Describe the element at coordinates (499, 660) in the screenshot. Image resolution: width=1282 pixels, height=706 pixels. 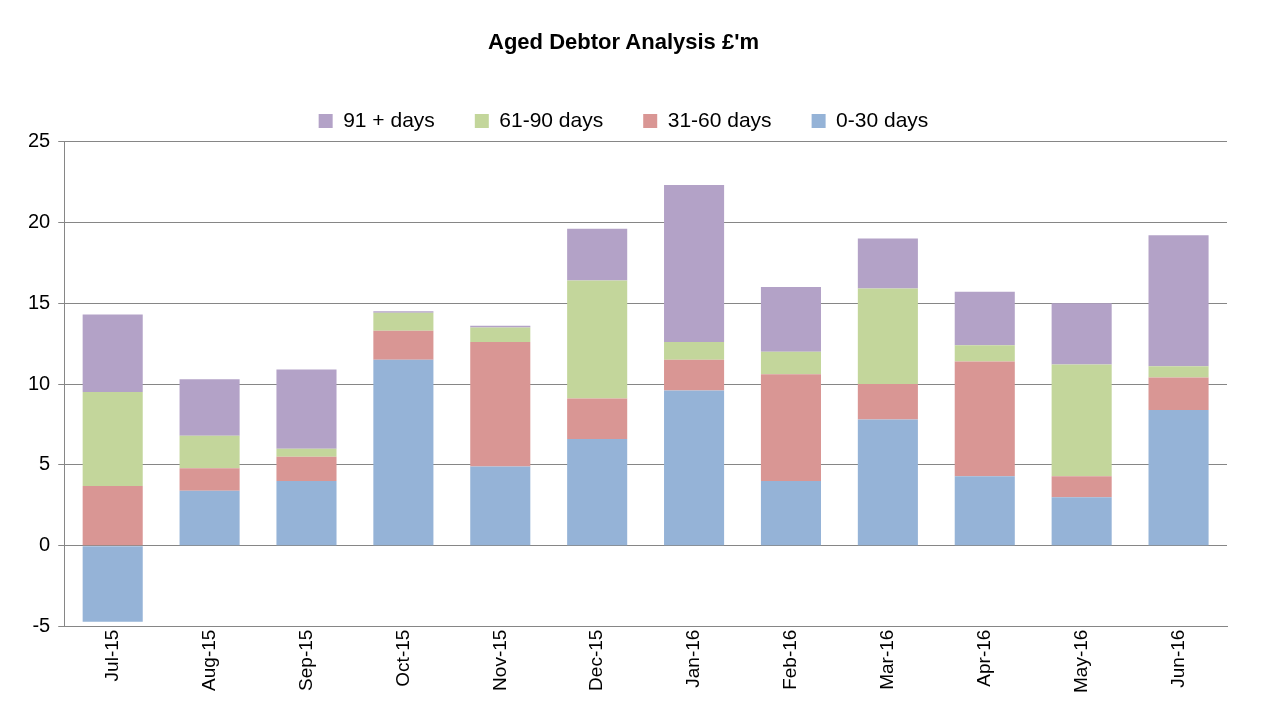
I see `x-tick-label: Nov-15` at that location.